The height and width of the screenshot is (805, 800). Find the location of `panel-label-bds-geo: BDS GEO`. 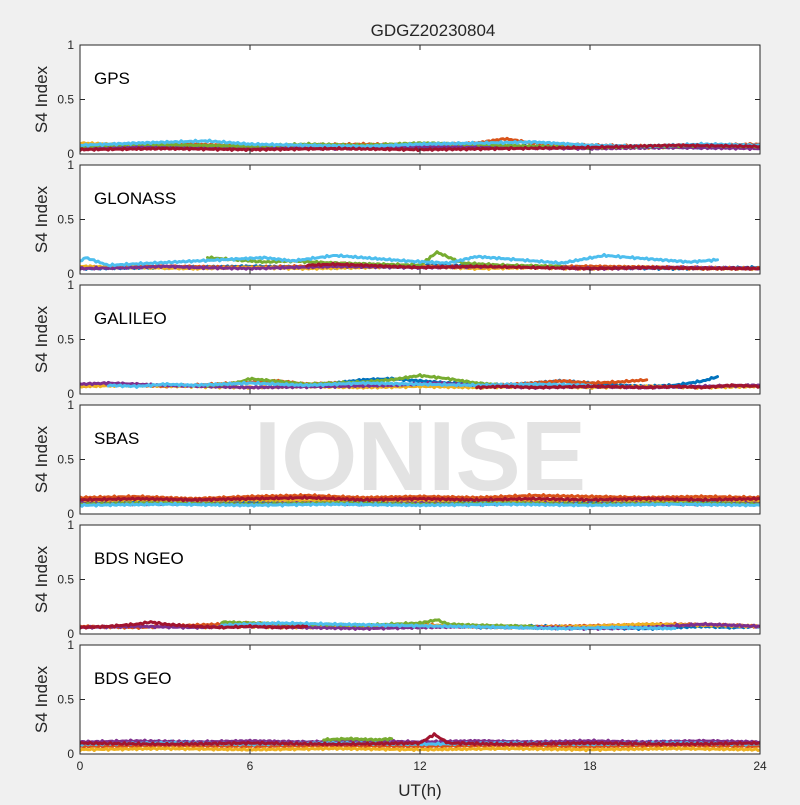

panel-label-bds-geo: BDS GEO is located at coordinates (132, 678).